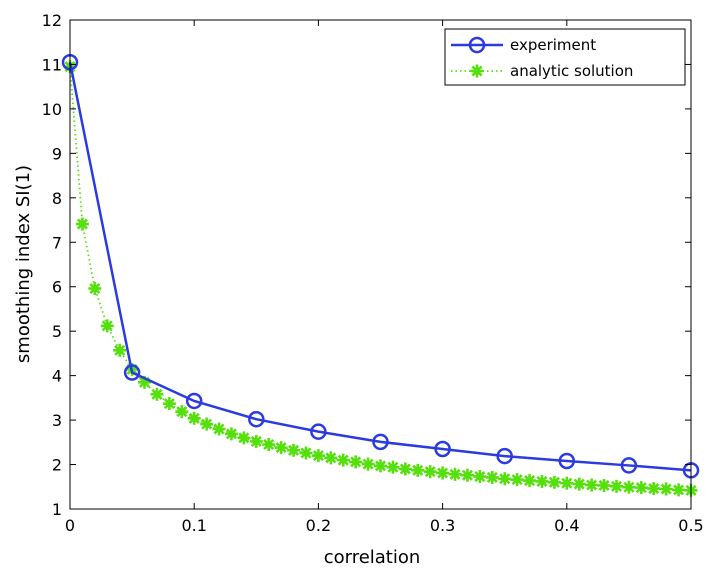 Image resolution: width=714 pixels, height=574 pixels. What do you see at coordinates (553, 45) in the screenshot?
I see `legend-label-experiment: experiment` at bounding box center [553, 45].